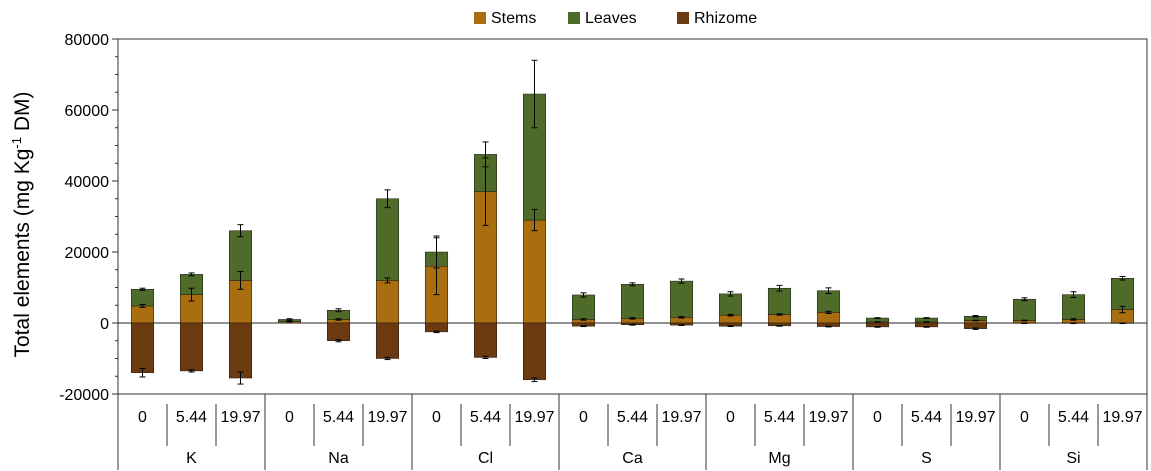 The height and width of the screenshot is (471, 1151). I want to click on y-tick-label: -20000, so click(84, 395).